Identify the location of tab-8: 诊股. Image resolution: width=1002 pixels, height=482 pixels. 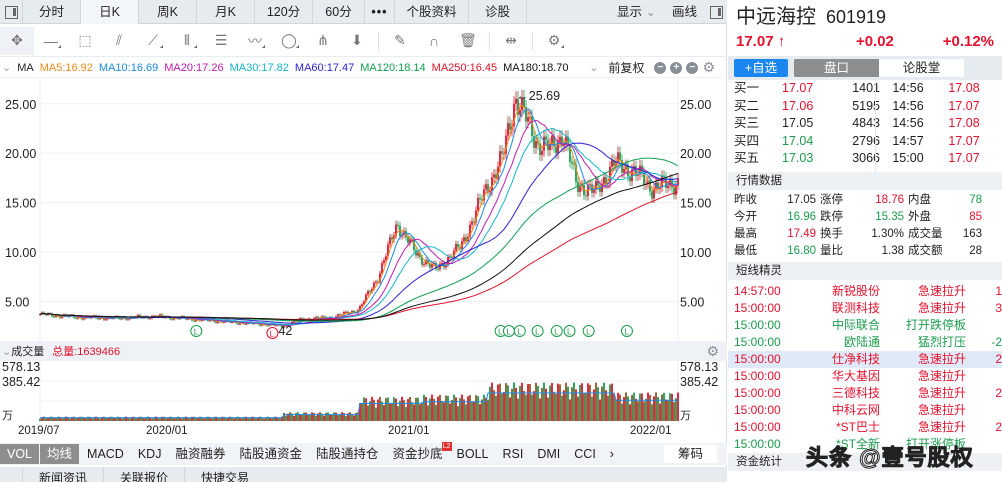
(497, 12).